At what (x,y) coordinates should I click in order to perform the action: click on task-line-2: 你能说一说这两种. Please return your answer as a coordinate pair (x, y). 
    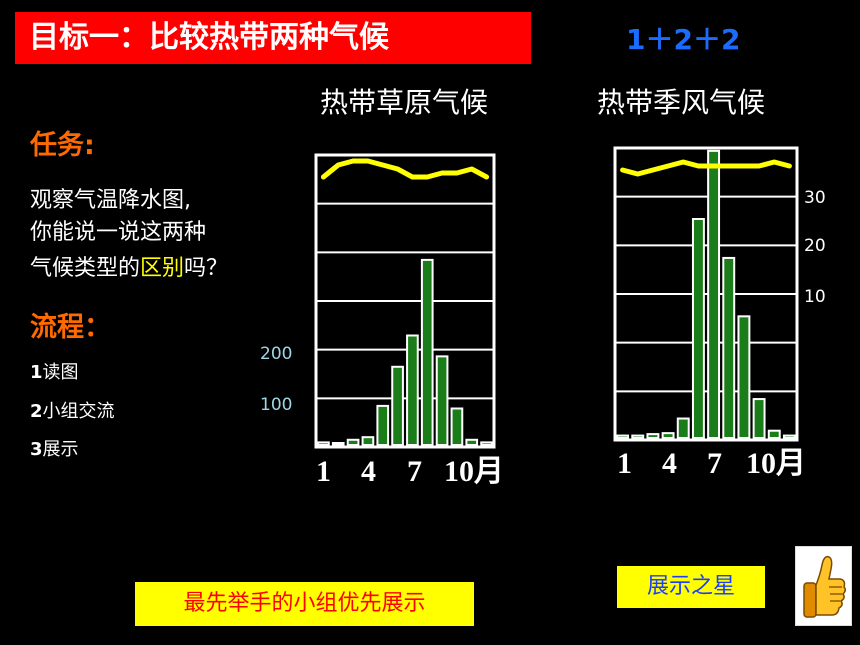
    Looking at the image, I should click on (118, 232).